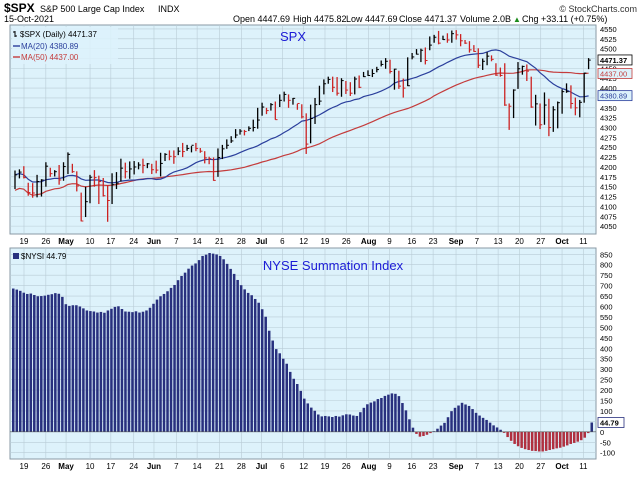  What do you see at coordinates (44, 256) in the screenshot?
I see `legend-nysi: $NYSI 44.79` at bounding box center [44, 256].